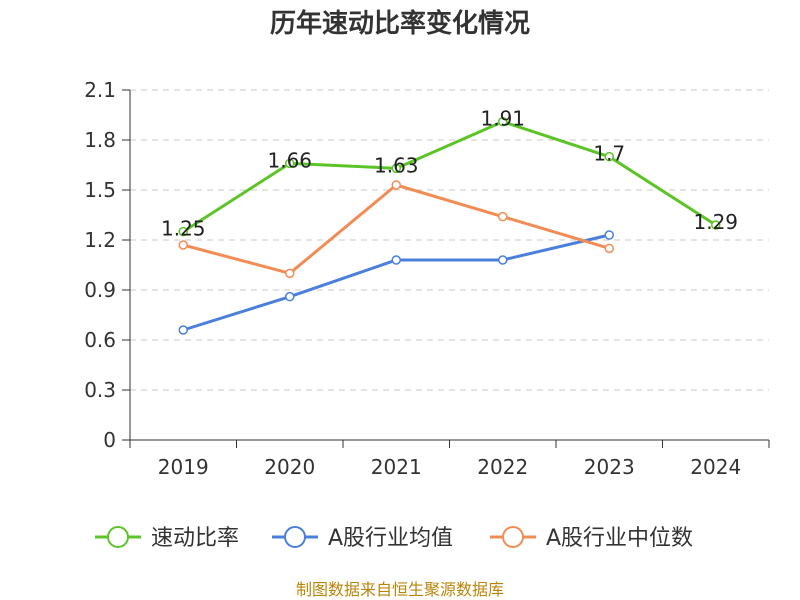 Image resolution: width=800 pixels, height=600 pixels. Describe the element at coordinates (609, 467) in the screenshot. I see `x-tick-label: 2023` at that location.